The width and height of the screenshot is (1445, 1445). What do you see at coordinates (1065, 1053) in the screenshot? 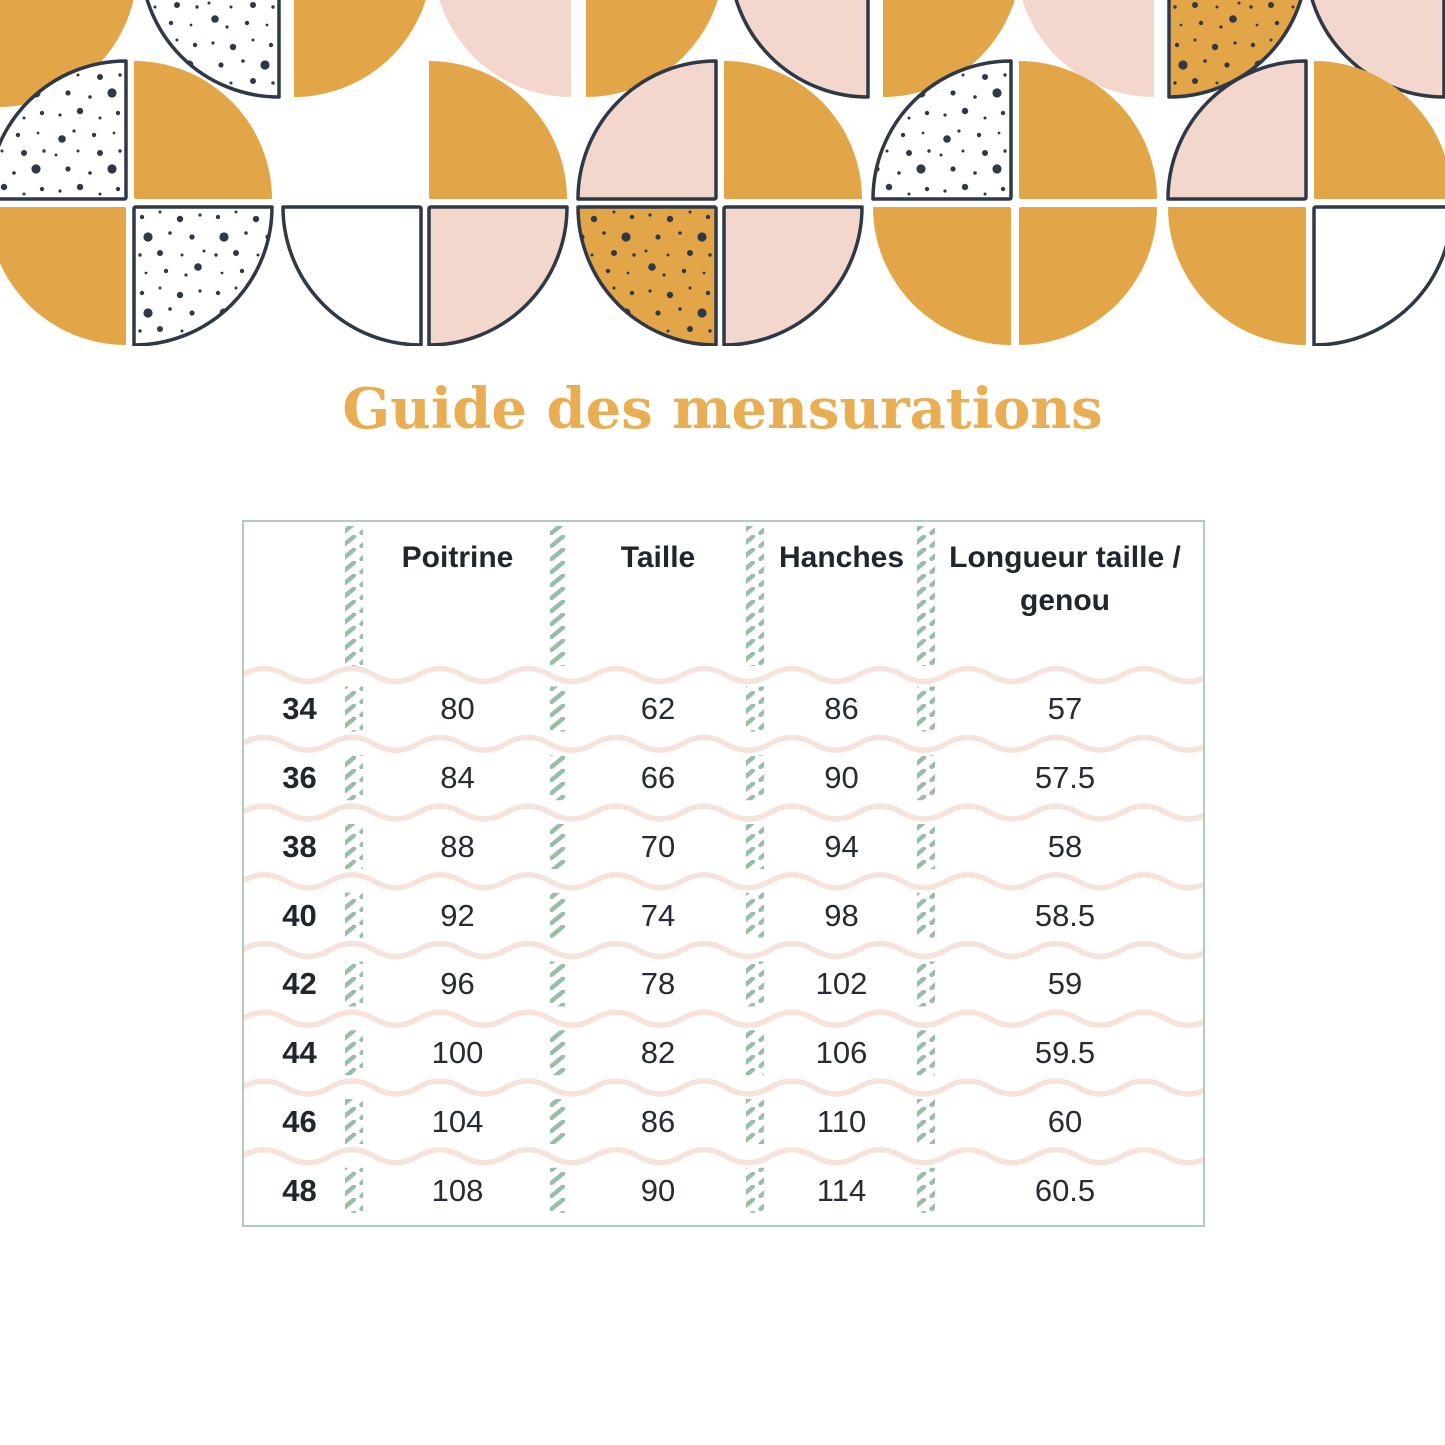
I see `value-cell: 59.5` at bounding box center [1065, 1053].